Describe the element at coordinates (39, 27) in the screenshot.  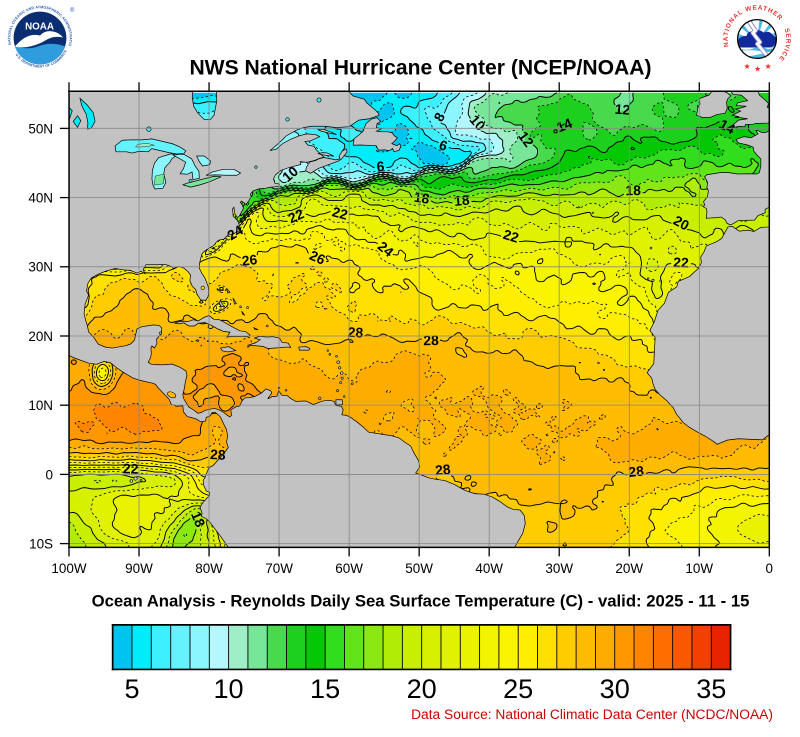
I see `svg-text: NOAA` at that location.